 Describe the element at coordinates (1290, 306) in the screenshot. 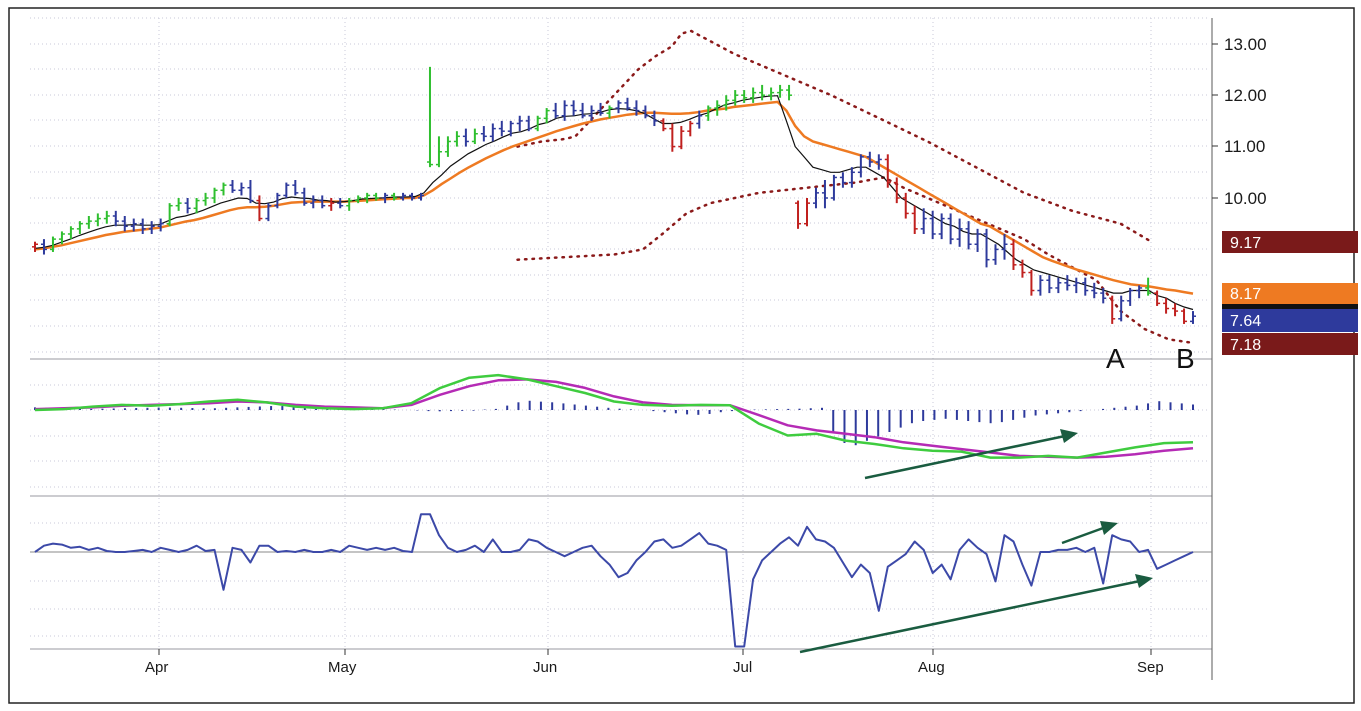

I see `price-badge-ema-fast` at that location.